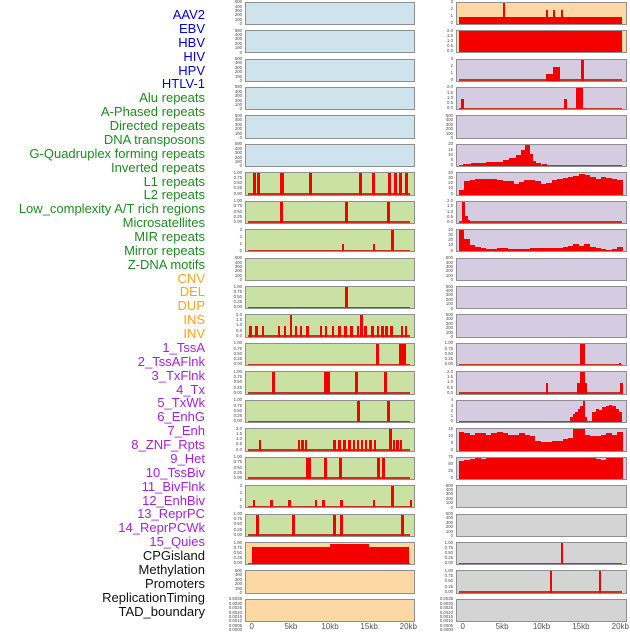 This screenshot has width=630, height=633. I want to click on track-panel-10_TssBiv, so click(541, 326).